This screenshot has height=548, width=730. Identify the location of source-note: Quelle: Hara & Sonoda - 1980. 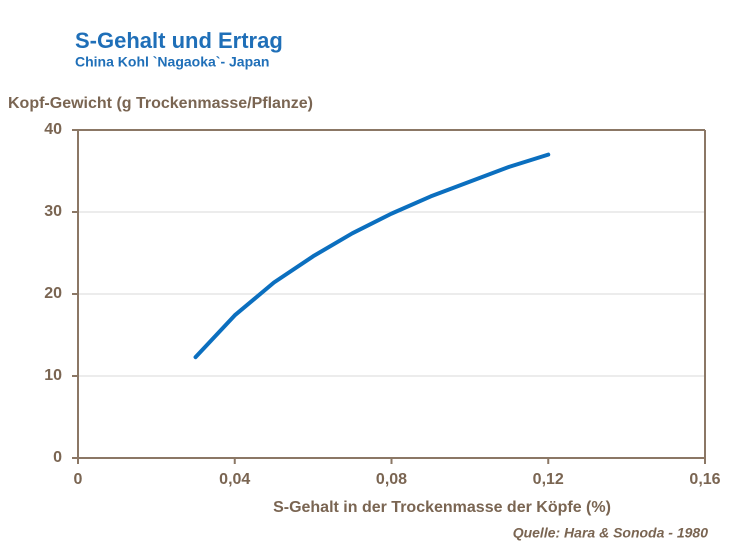
(610, 533).